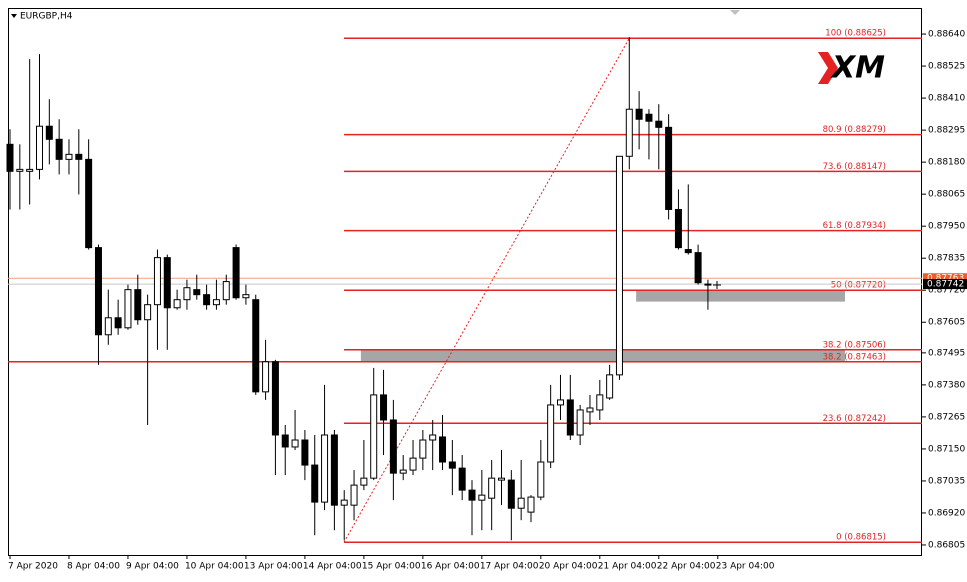 The image size is (967, 582). Describe the element at coordinates (854, 130) in the screenshot. I see `fib-label: 80.9 (0.88279)` at that location.